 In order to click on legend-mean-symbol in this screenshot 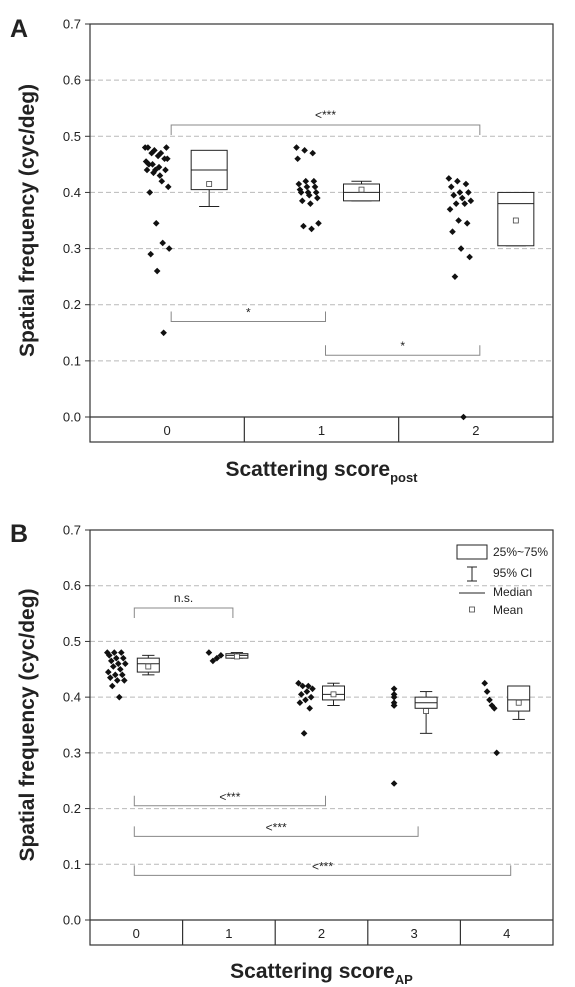, I will do `click(472, 609)`.